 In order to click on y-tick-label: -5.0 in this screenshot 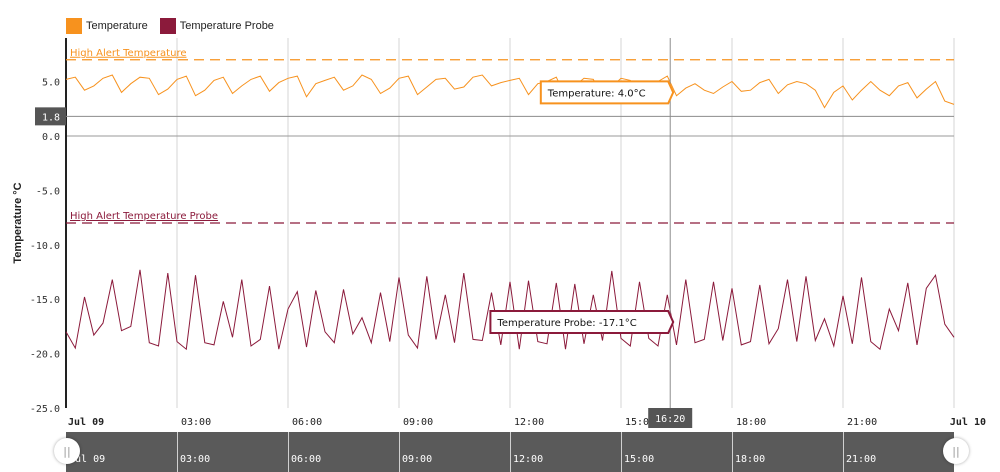, I will do `click(48, 191)`.